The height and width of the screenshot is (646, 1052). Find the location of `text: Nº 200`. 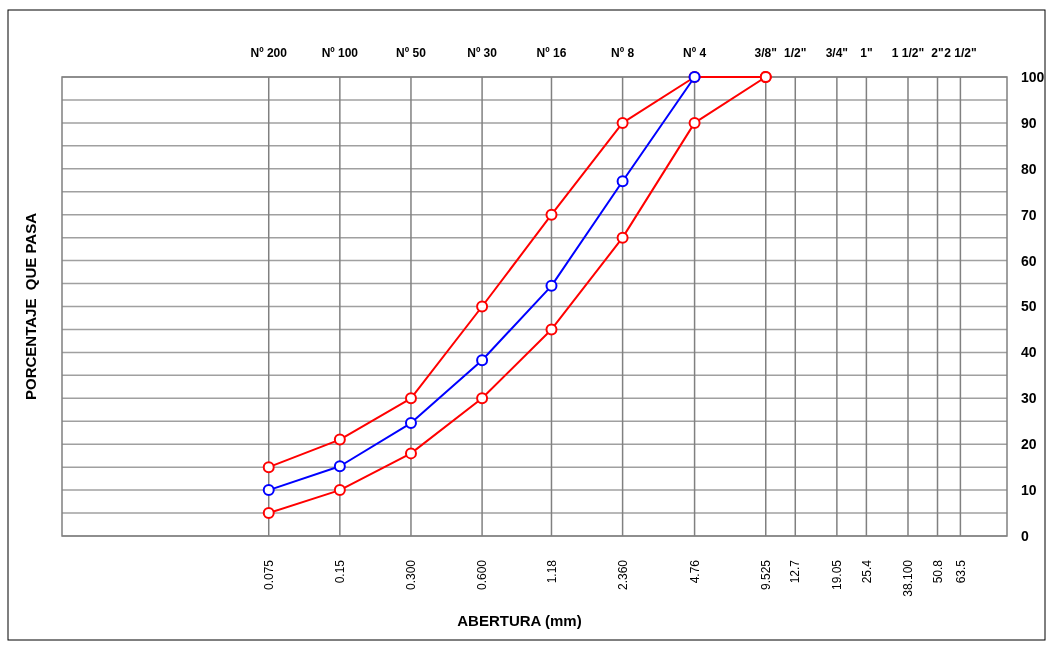

text: Nº 200 is located at coordinates (269, 53).